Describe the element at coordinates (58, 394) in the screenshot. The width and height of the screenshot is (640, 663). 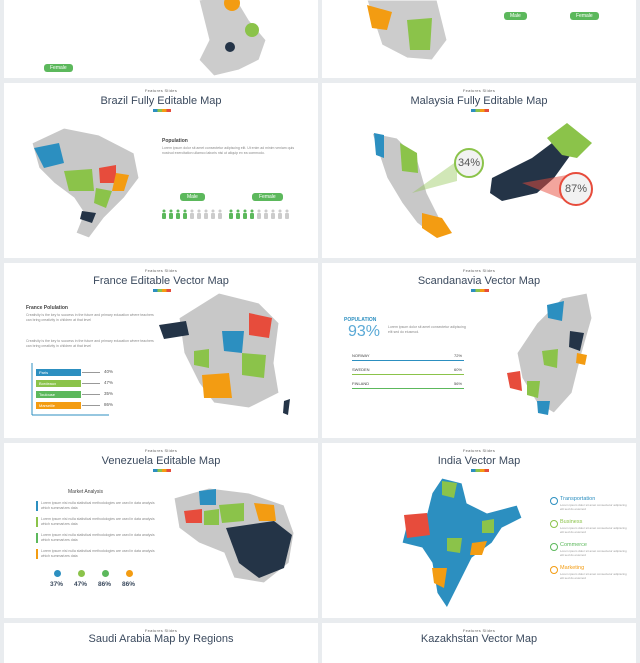
I see `bar-label: Toulouse` at that location.